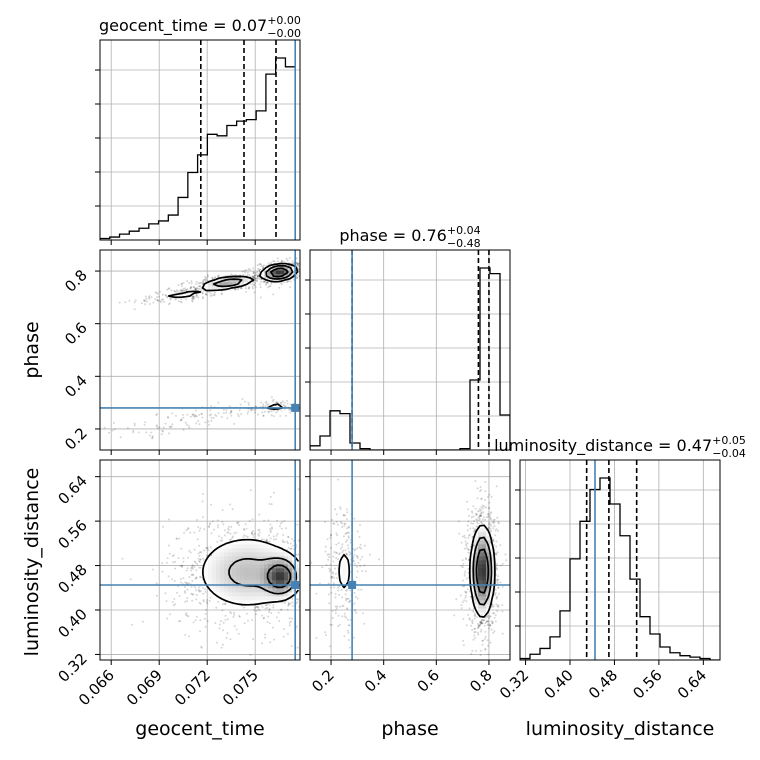 The width and height of the screenshot is (760, 760). Describe the element at coordinates (199, 729) in the screenshot. I see `x-axis-label-geocent-time: geocent_time` at that location.